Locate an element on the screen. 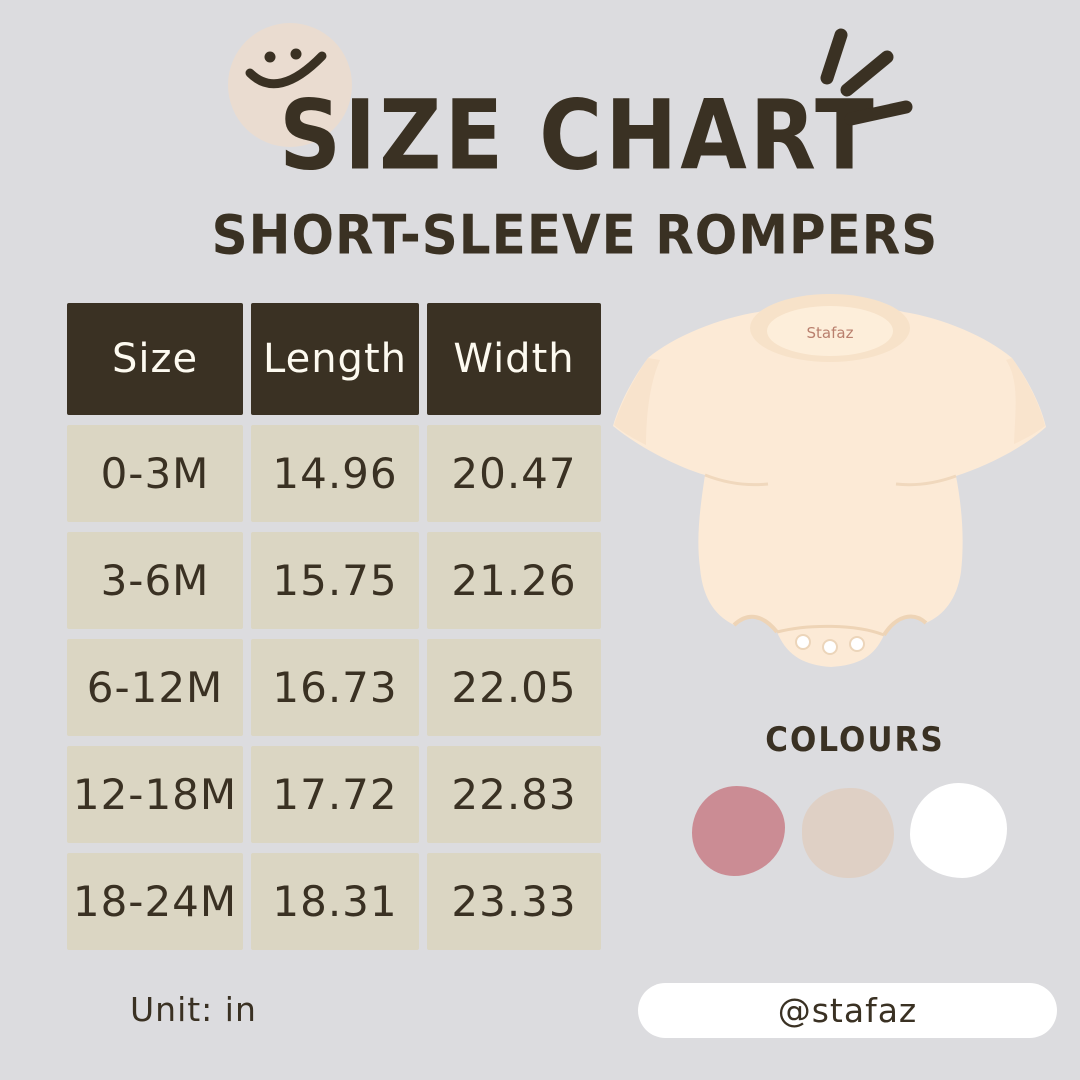 The image size is (1080, 1080). smiley-face-drawing is located at coordinates (286, 68).